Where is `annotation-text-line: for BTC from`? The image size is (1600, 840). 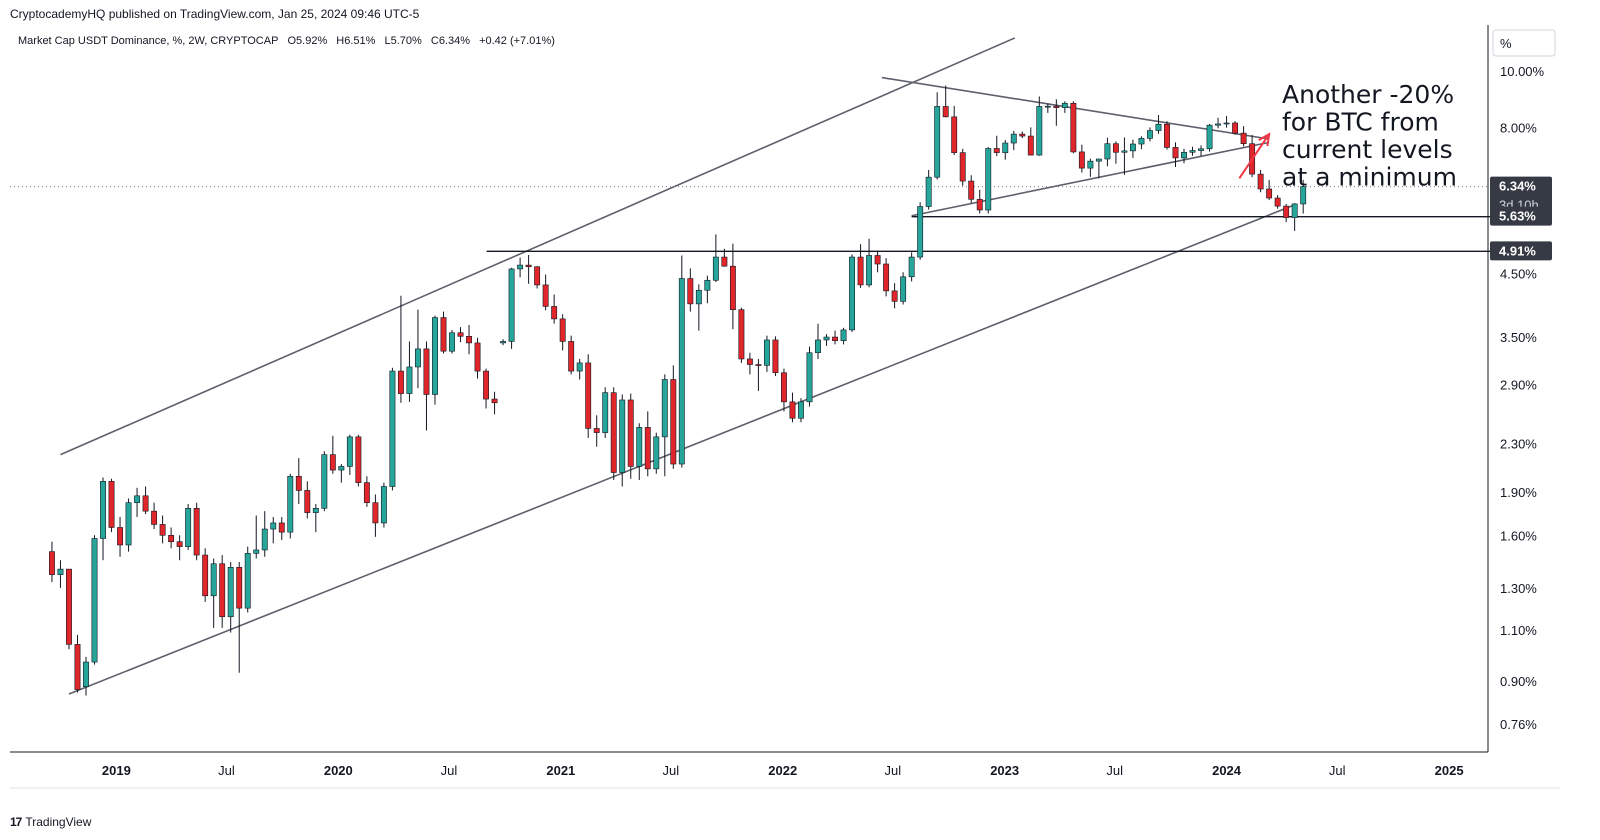
annotation-text-line: for BTC from is located at coordinates (1360, 122).